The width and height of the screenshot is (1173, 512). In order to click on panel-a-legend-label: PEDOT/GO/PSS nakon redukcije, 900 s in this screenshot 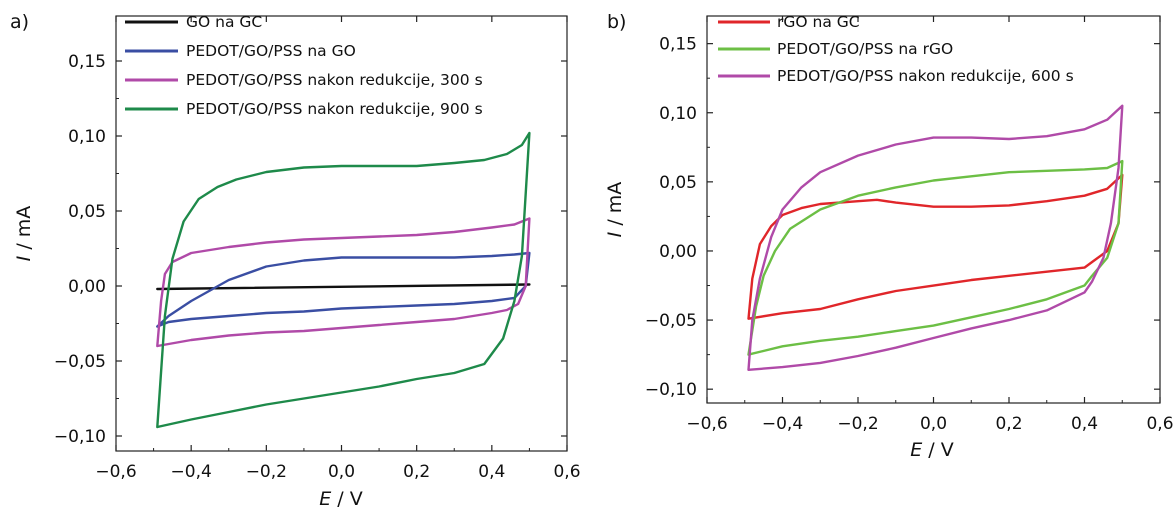, I will do `click(334, 109)`.